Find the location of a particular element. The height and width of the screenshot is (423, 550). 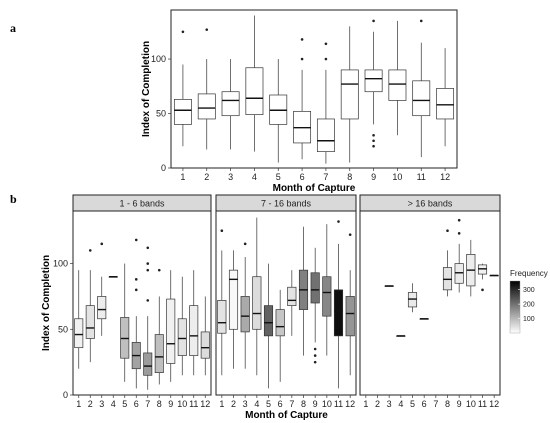

chart-b-legend-title: Frequency is located at coordinates (529, 273).